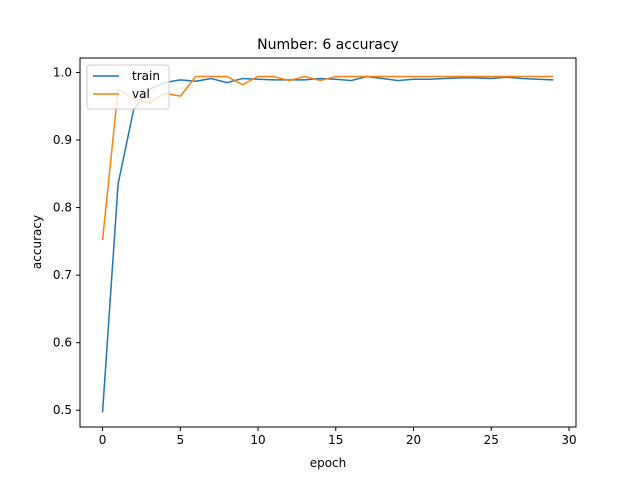 This screenshot has height=485, width=640. What do you see at coordinates (62, 410) in the screenshot?
I see `y-tick-label: 0.5` at bounding box center [62, 410].